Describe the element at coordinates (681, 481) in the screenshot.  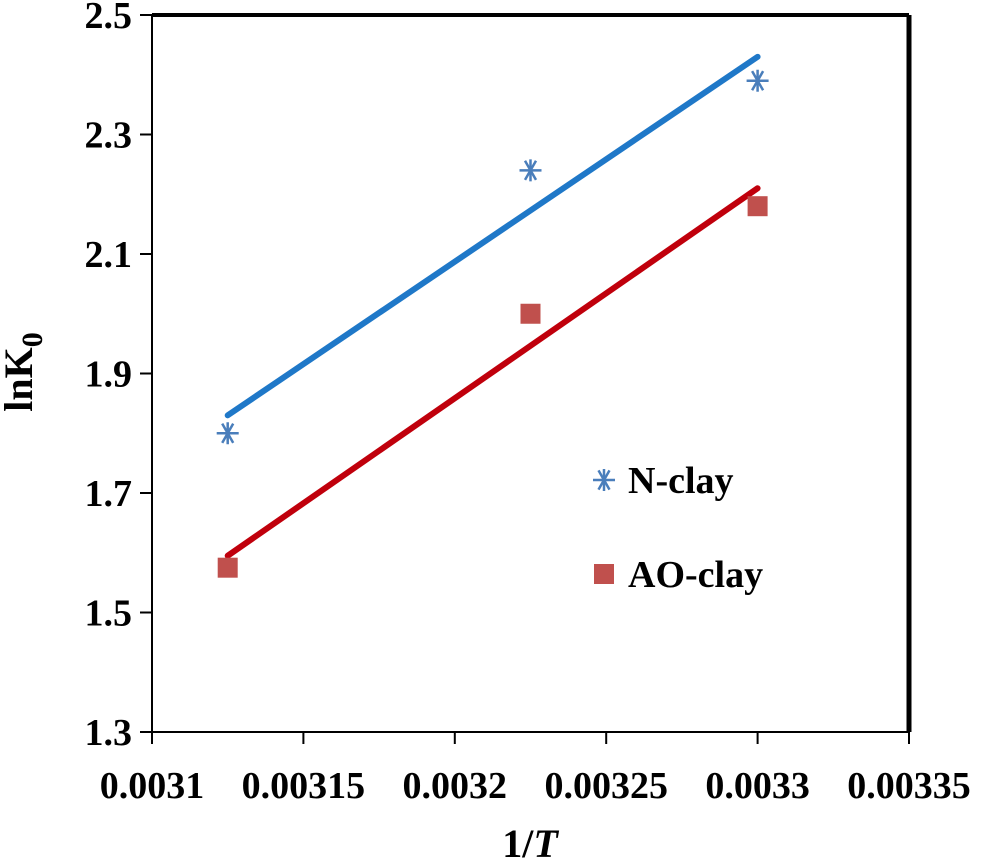
I see `legend-label-n-clay: N-clay` at that location.